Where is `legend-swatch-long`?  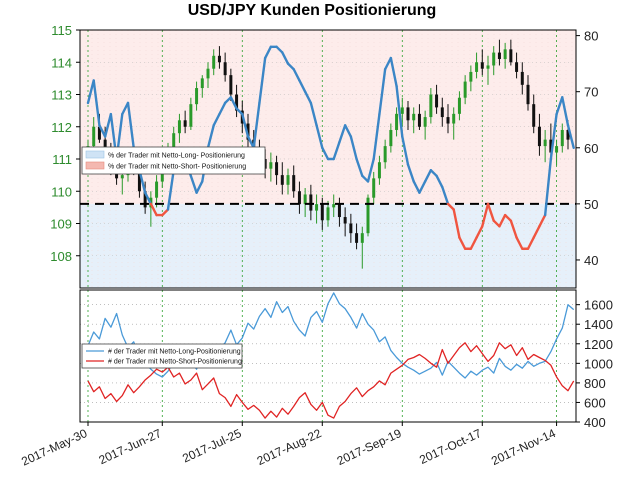 legend-swatch-long is located at coordinates (95, 154).